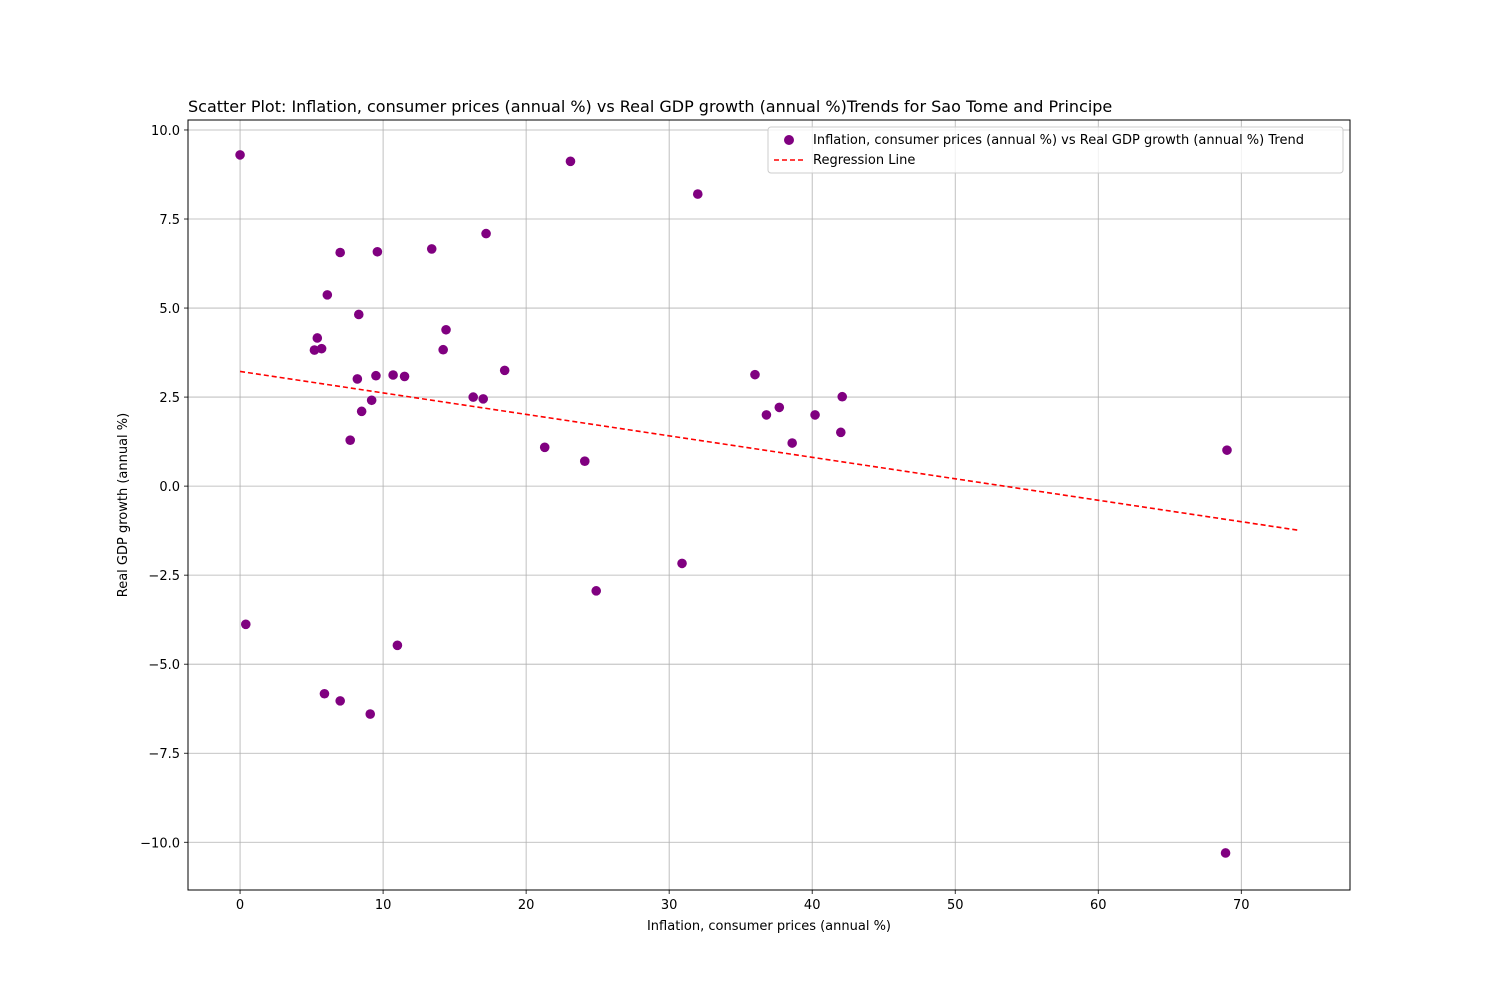  Describe the element at coordinates (164, 576) in the screenshot. I see `y-tick-label: −2.5` at that location.